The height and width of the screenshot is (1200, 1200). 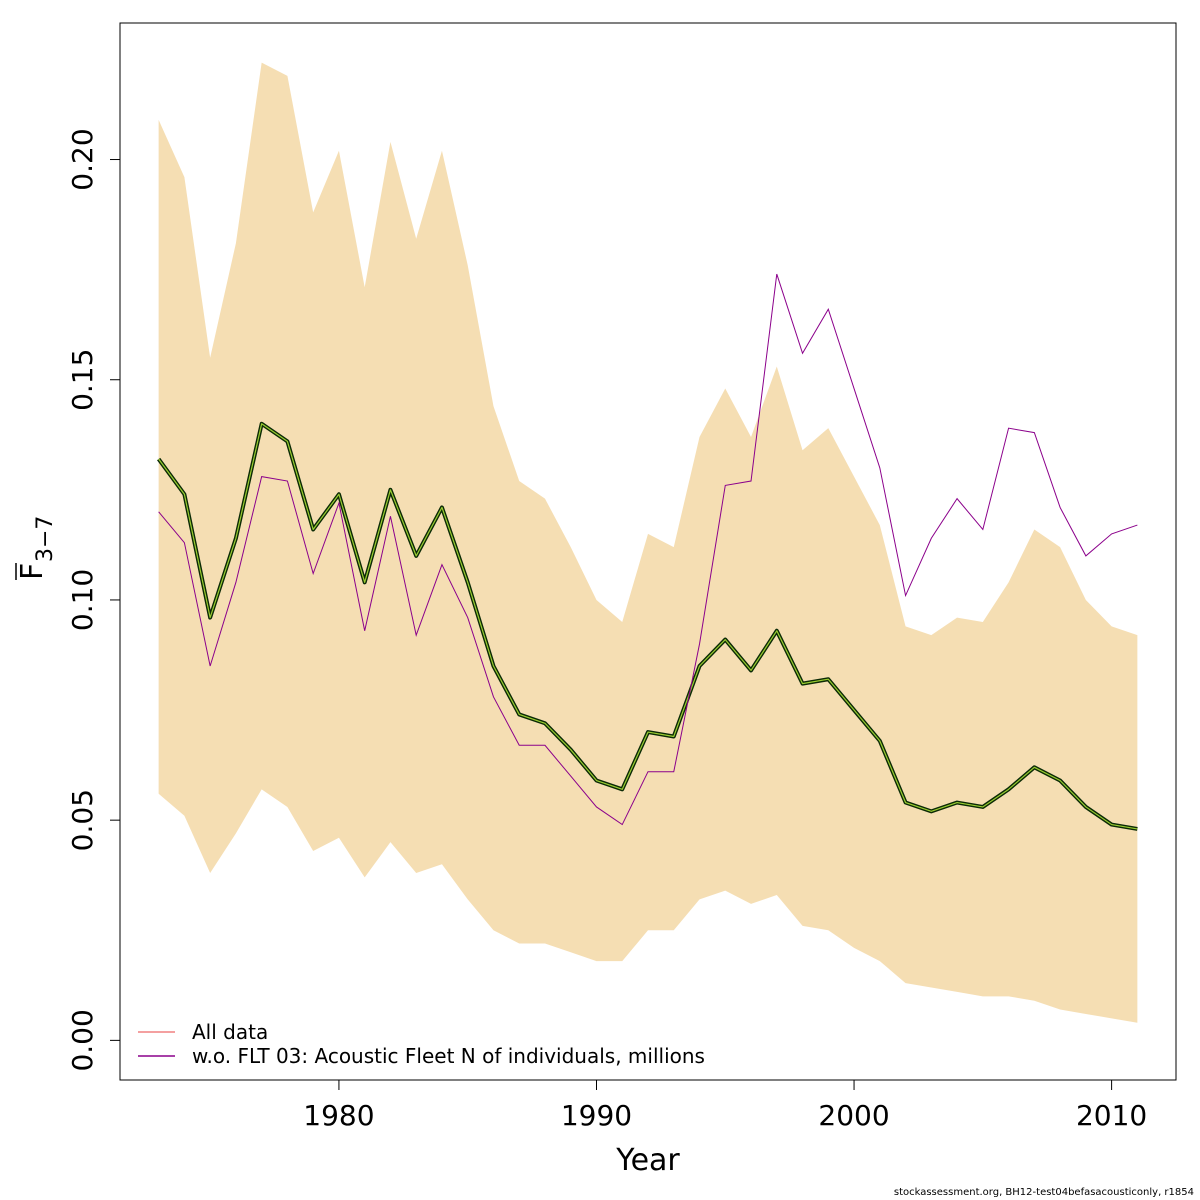 What do you see at coordinates (1111, 1115) in the screenshot?
I see `x-tick-label: 2010` at bounding box center [1111, 1115].